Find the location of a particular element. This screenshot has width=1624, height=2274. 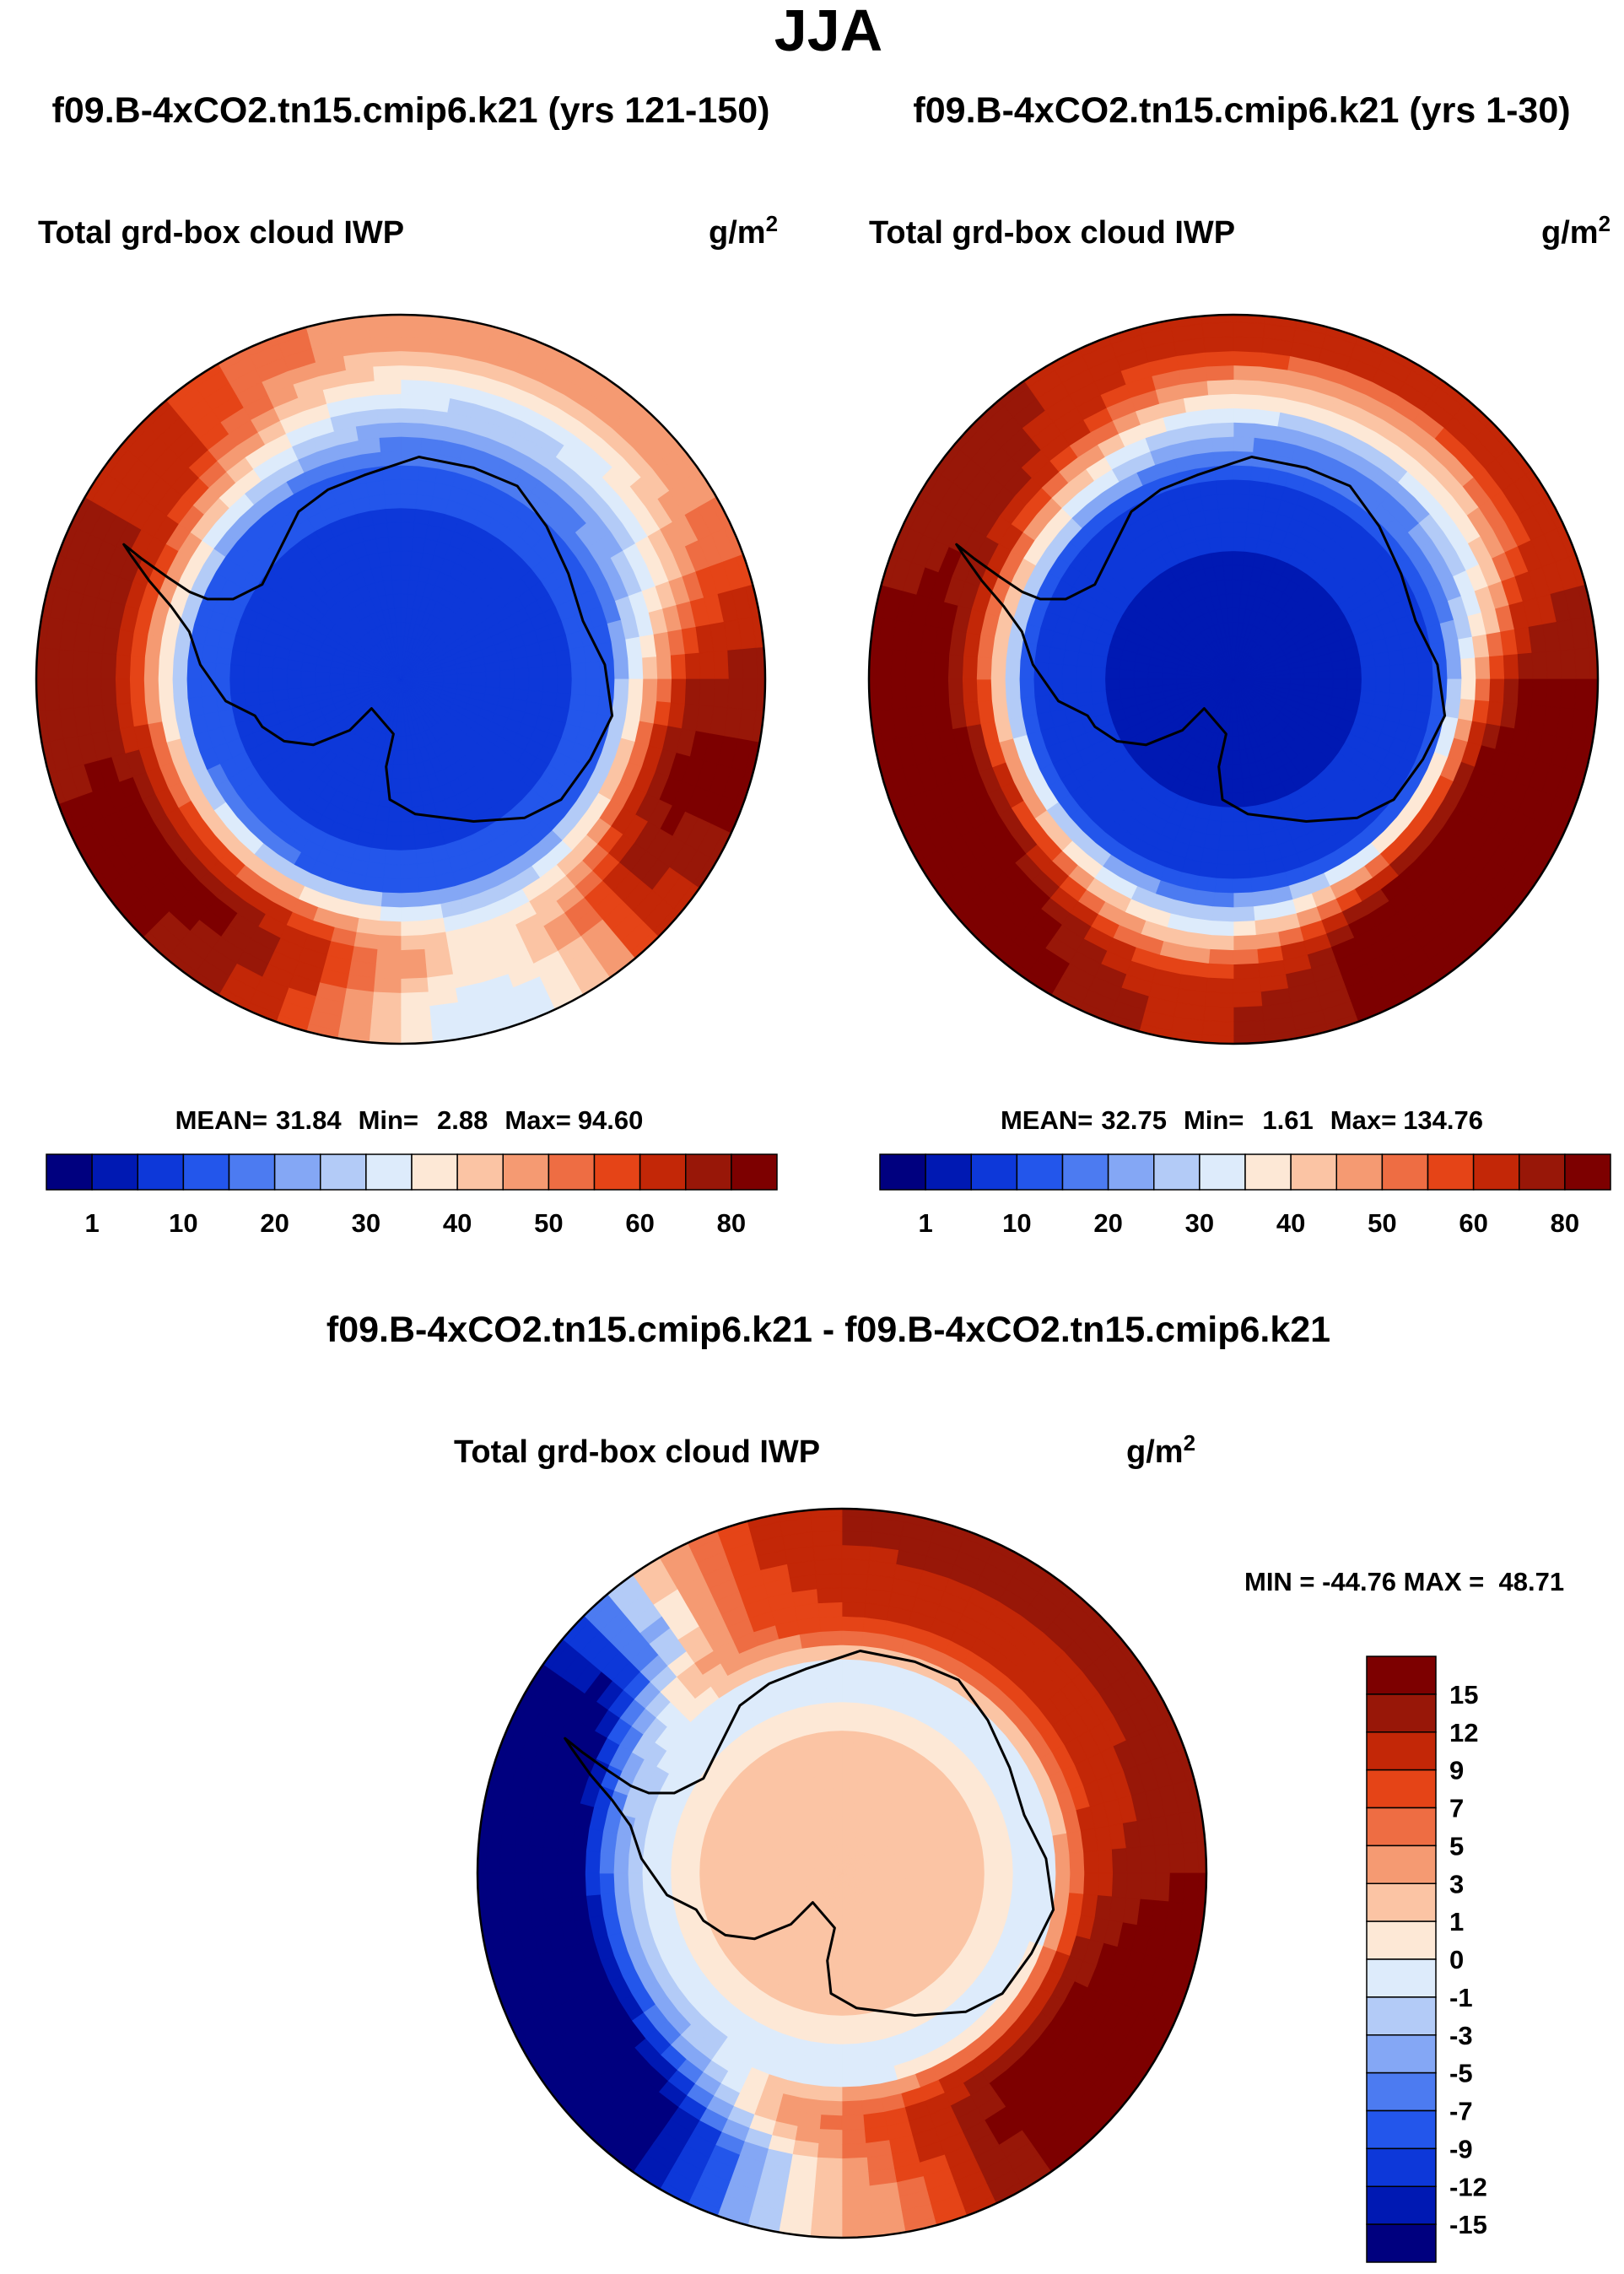

panel-2-units: g/m2 is located at coordinates (1576, 231).